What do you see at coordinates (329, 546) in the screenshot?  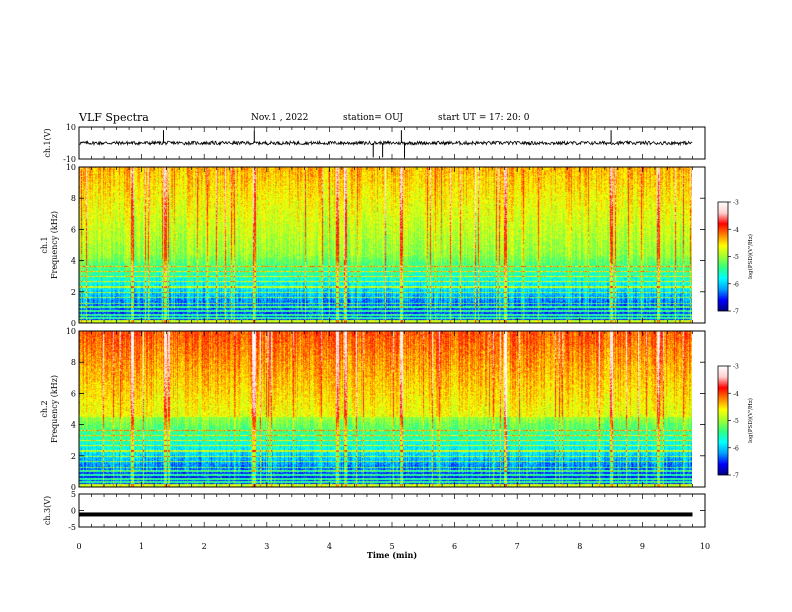 I see `xtick-4: 4` at bounding box center [329, 546].